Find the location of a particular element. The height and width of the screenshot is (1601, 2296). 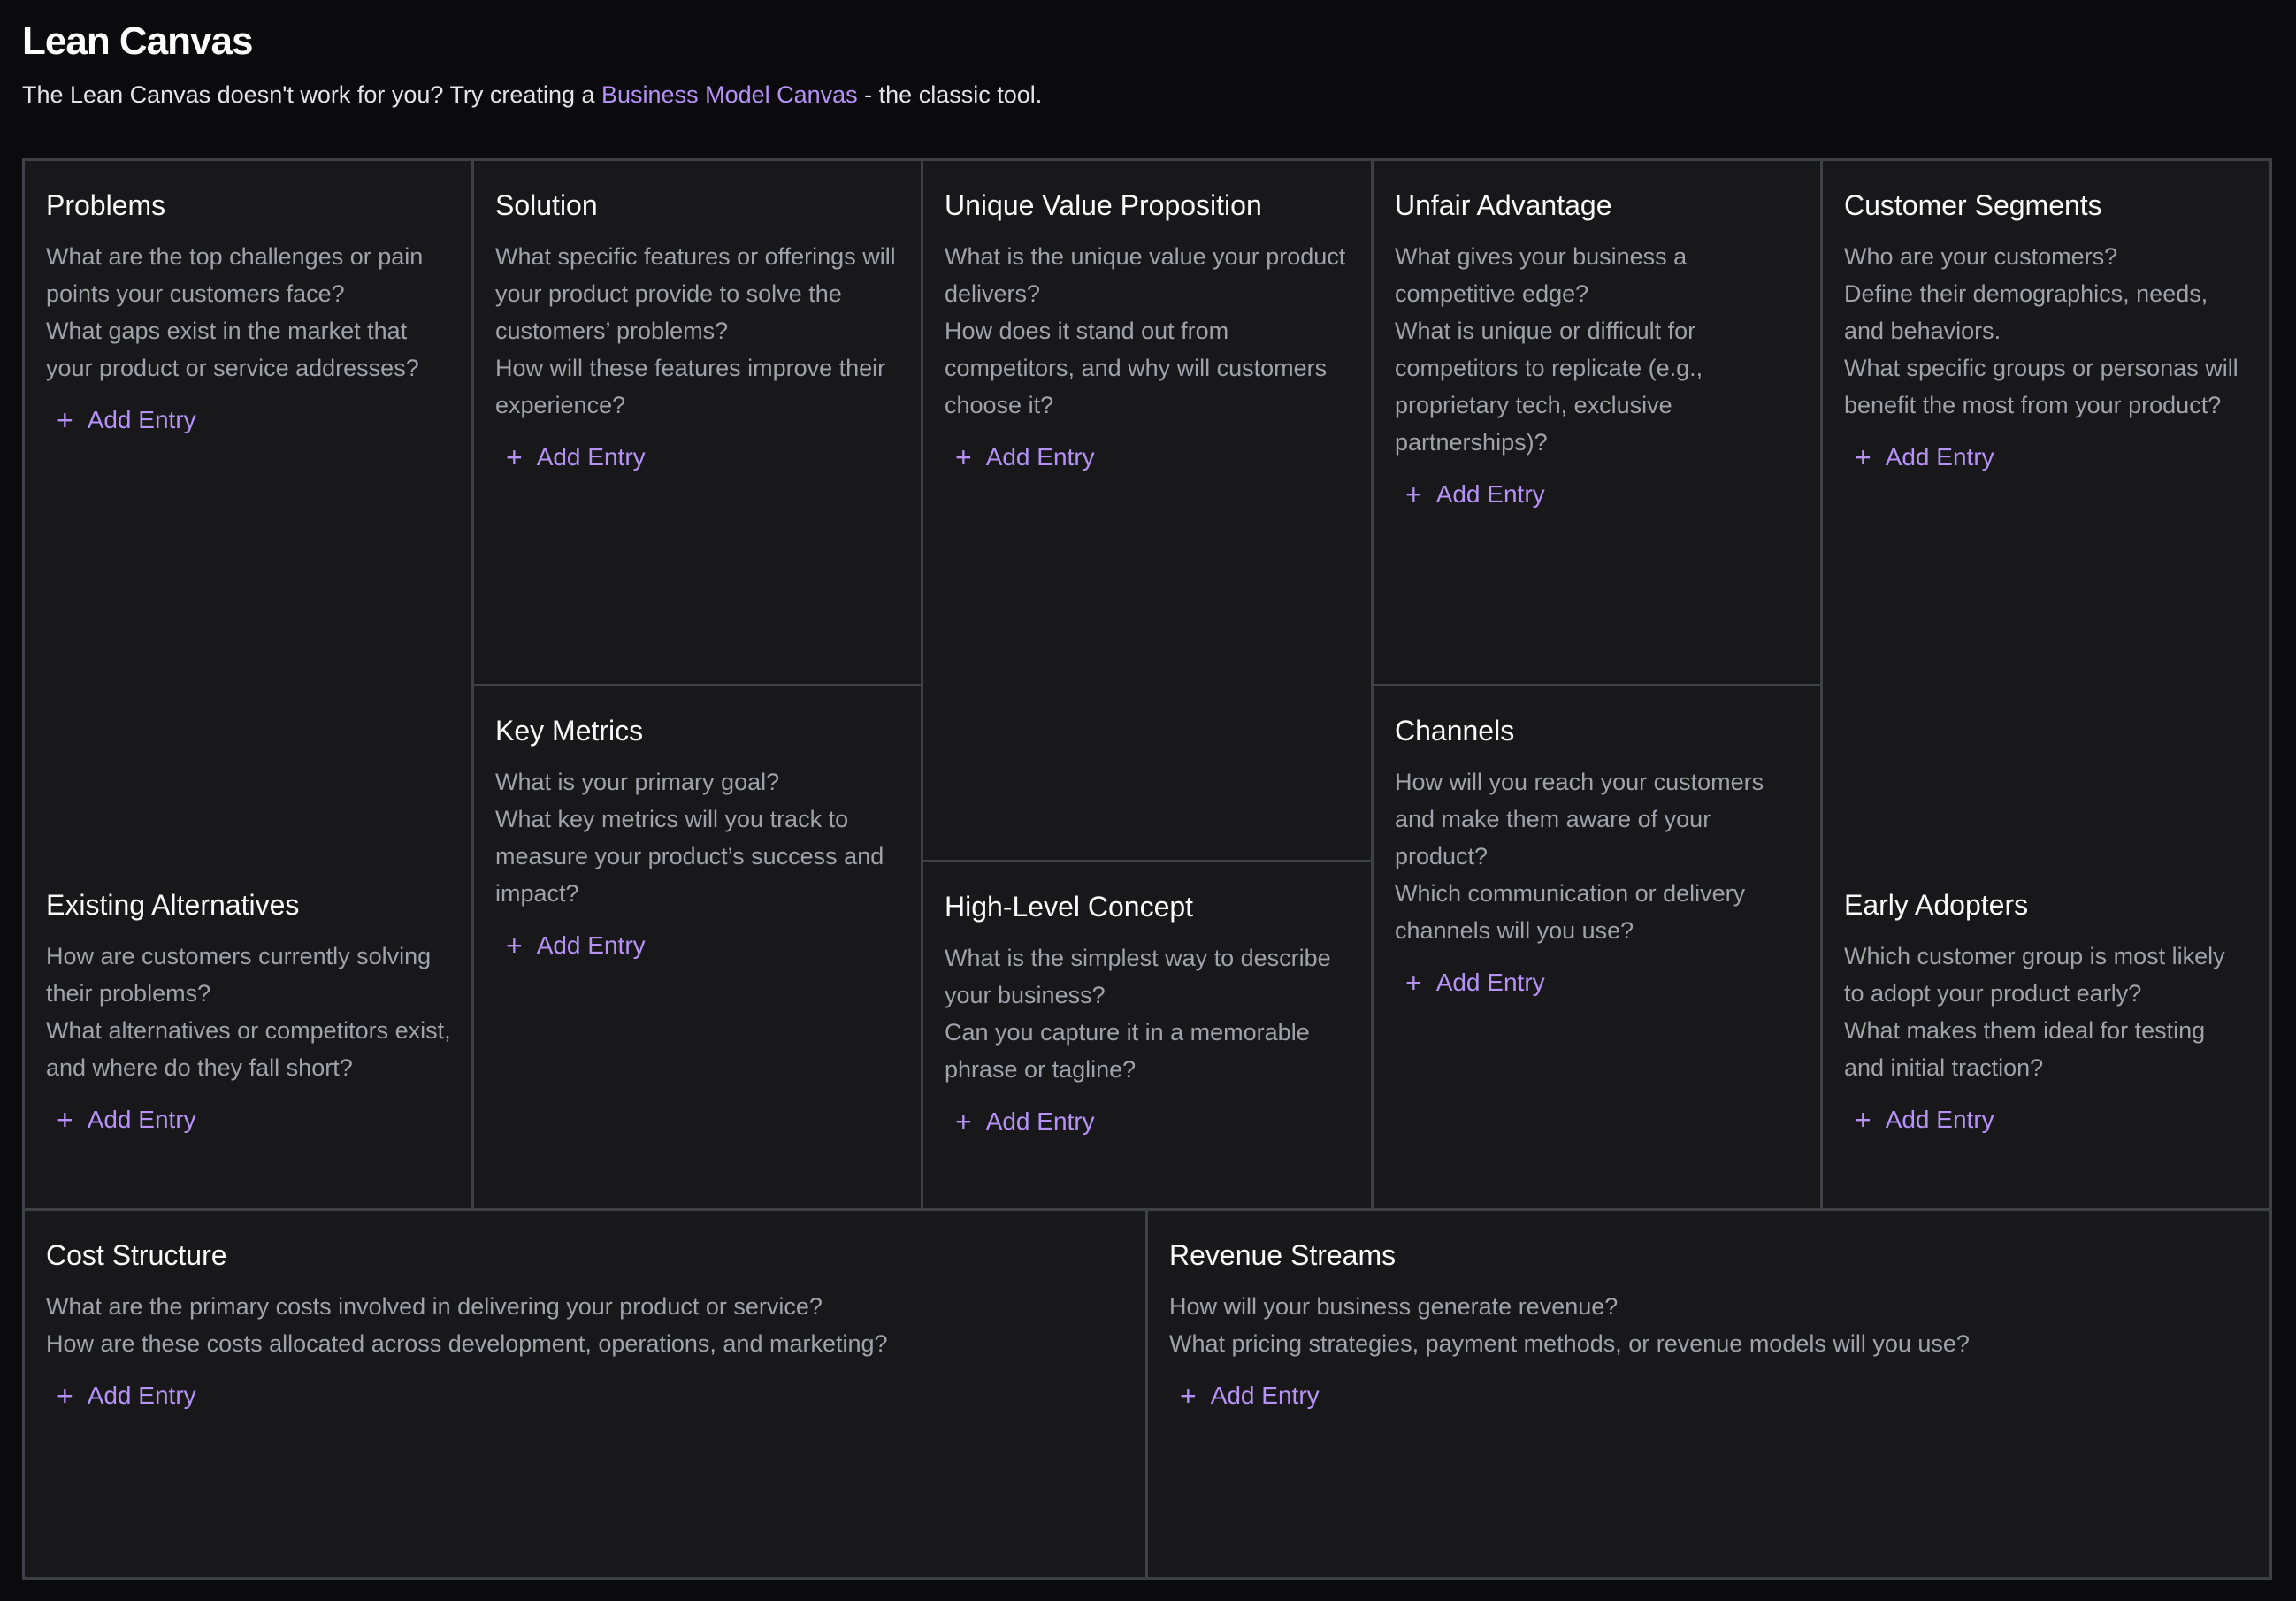

section-title: Channels is located at coordinates (1455, 731).